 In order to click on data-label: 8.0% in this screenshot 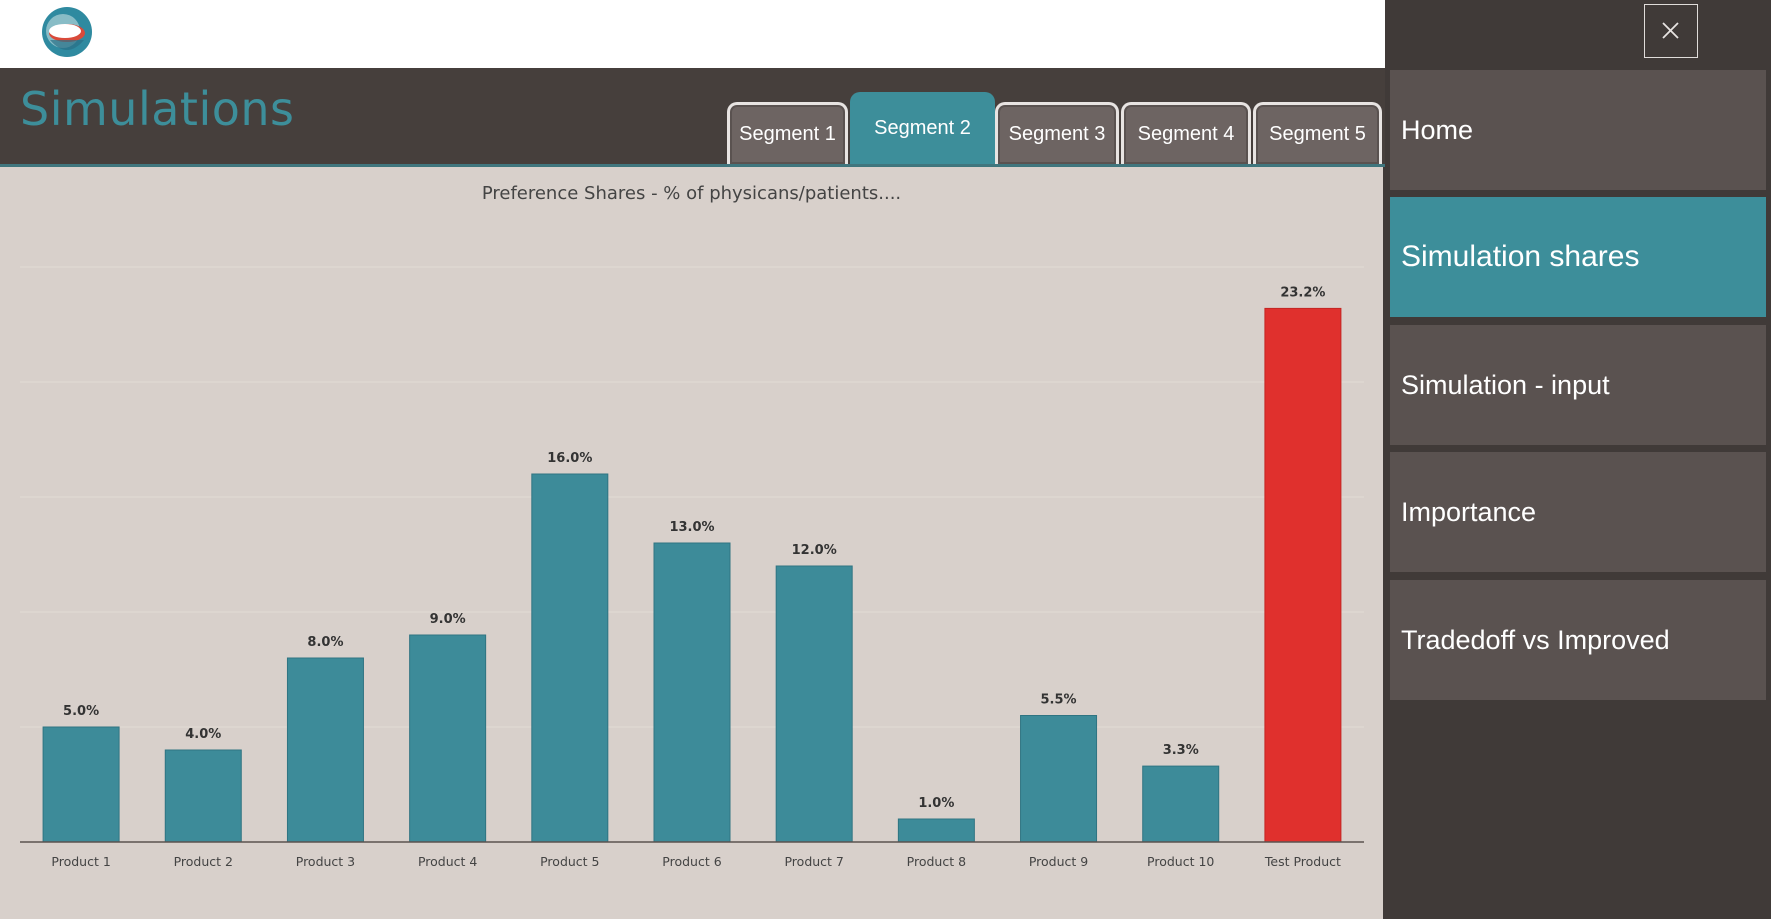, I will do `click(325, 642)`.